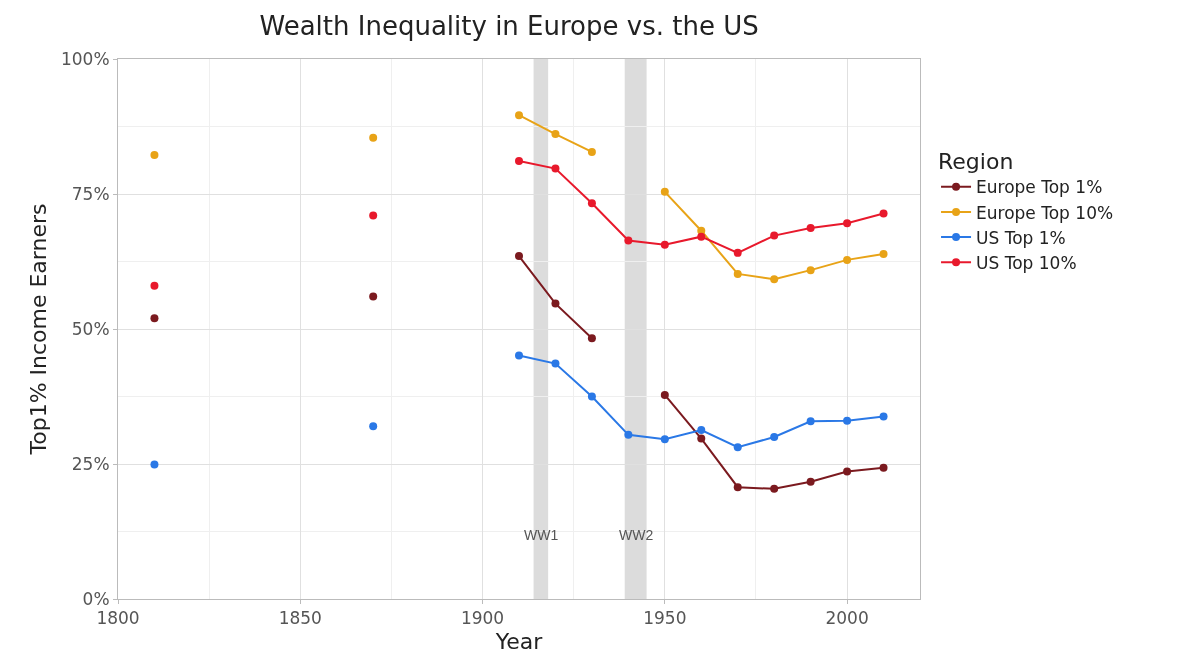  I want to click on legend-label: US Top 10%, so click(1026, 262).